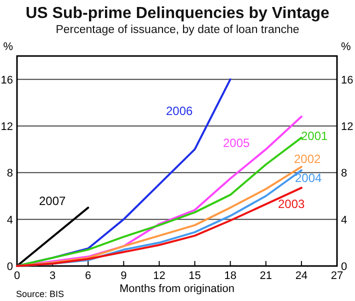  I want to click on series-label: 2005, so click(236, 143).